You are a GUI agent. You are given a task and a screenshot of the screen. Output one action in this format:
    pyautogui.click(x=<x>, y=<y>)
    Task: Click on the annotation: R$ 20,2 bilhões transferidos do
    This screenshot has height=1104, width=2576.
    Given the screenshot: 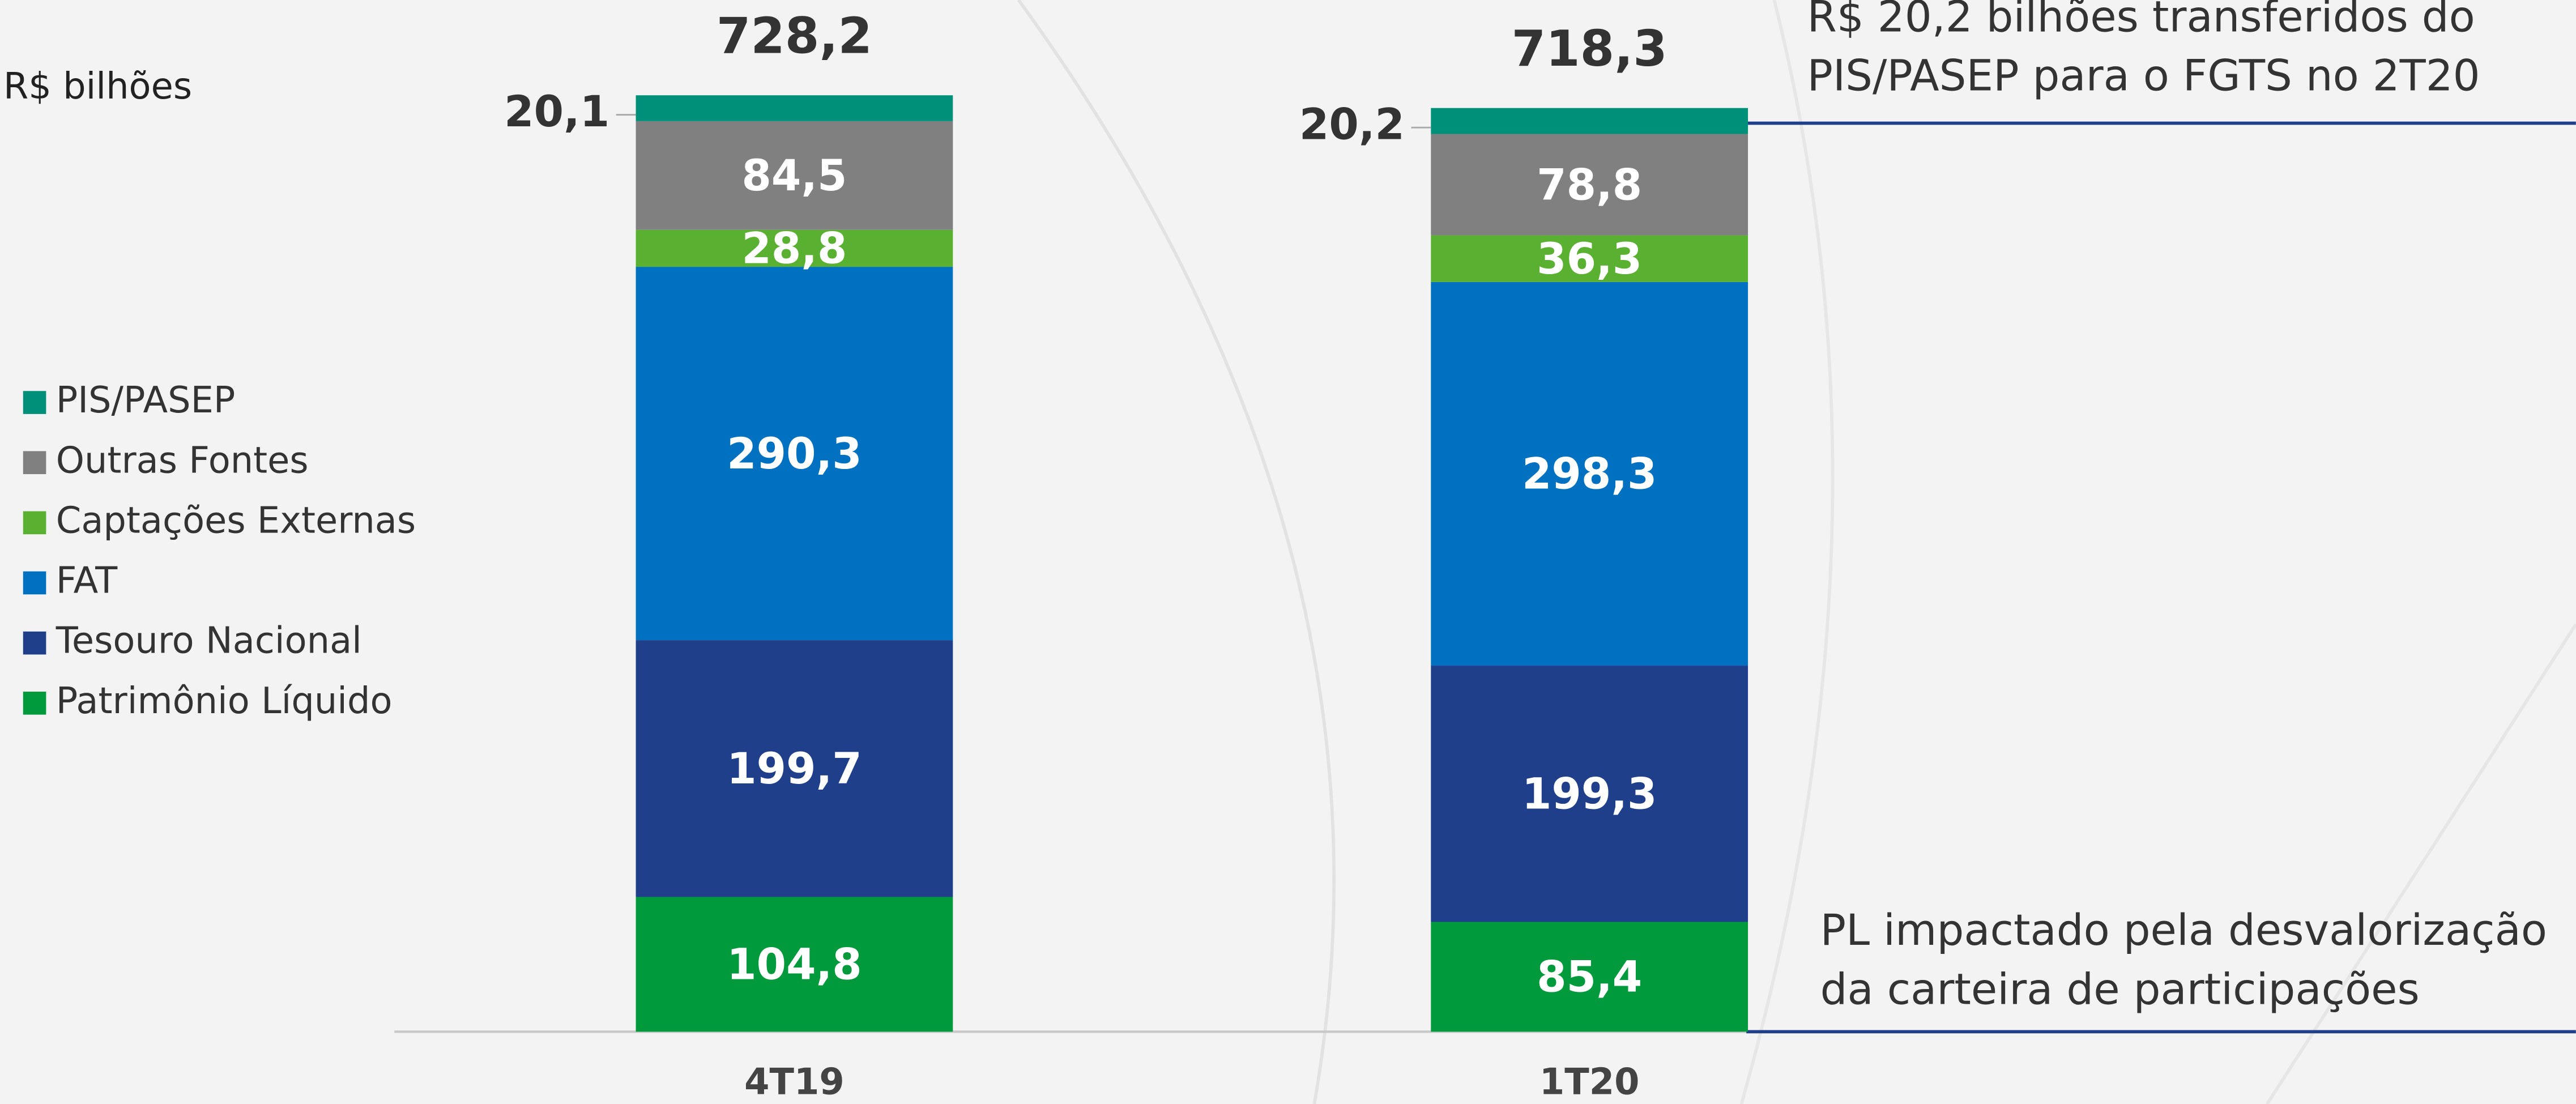 What is the action you would take?
    pyautogui.click(x=2141, y=20)
    